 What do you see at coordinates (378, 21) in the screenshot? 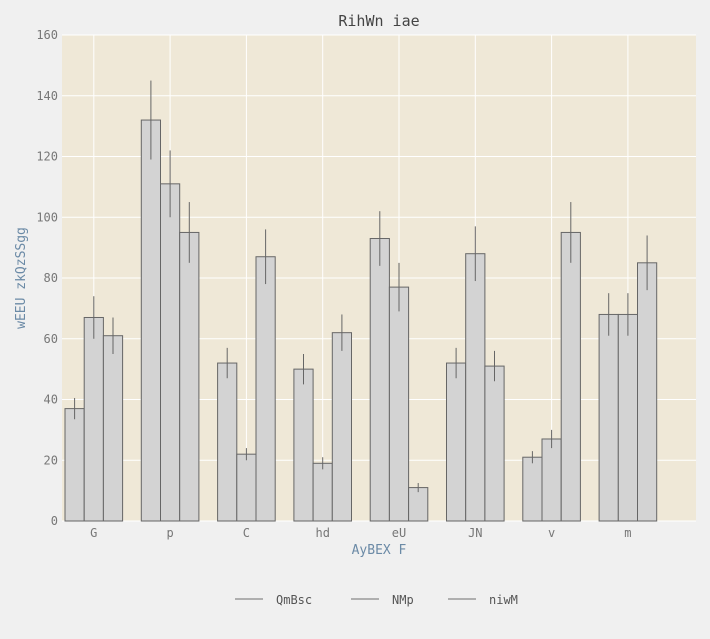
I see `chart-title: RihWn iae` at bounding box center [378, 21].